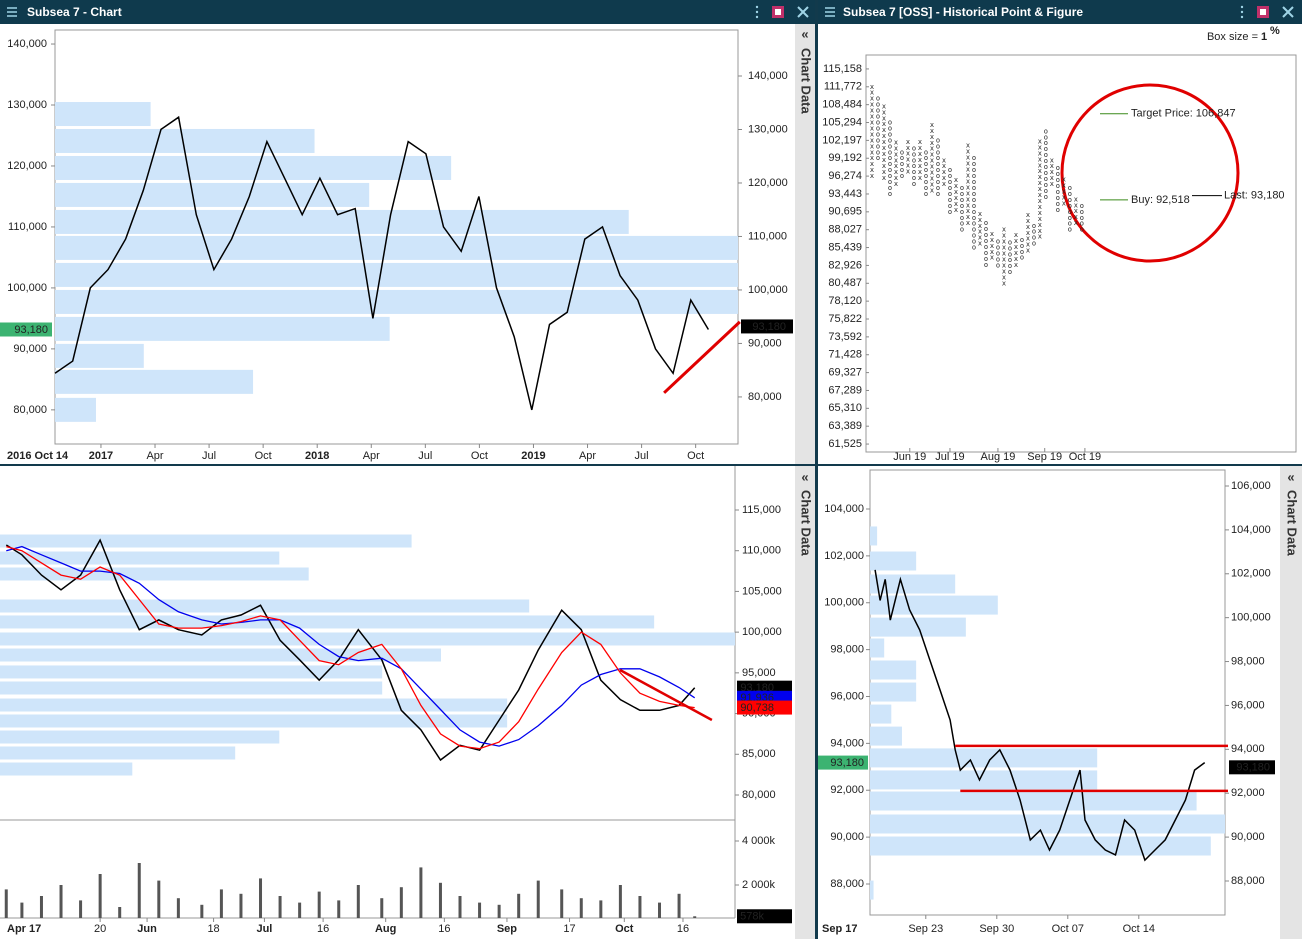 This screenshot has width=1302, height=939. What do you see at coordinates (845, 408) in the screenshot?
I see `y-tick-label: 65,310` at bounding box center [845, 408].